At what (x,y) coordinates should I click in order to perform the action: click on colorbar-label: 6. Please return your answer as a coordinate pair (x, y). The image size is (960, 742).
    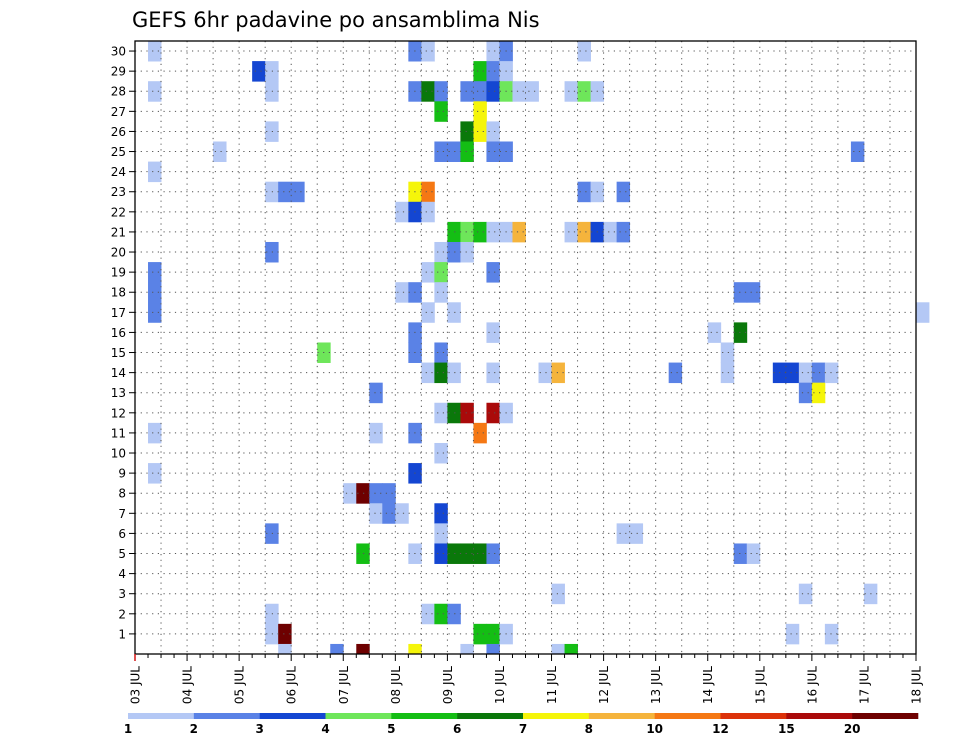
    Looking at the image, I should click on (457, 729).